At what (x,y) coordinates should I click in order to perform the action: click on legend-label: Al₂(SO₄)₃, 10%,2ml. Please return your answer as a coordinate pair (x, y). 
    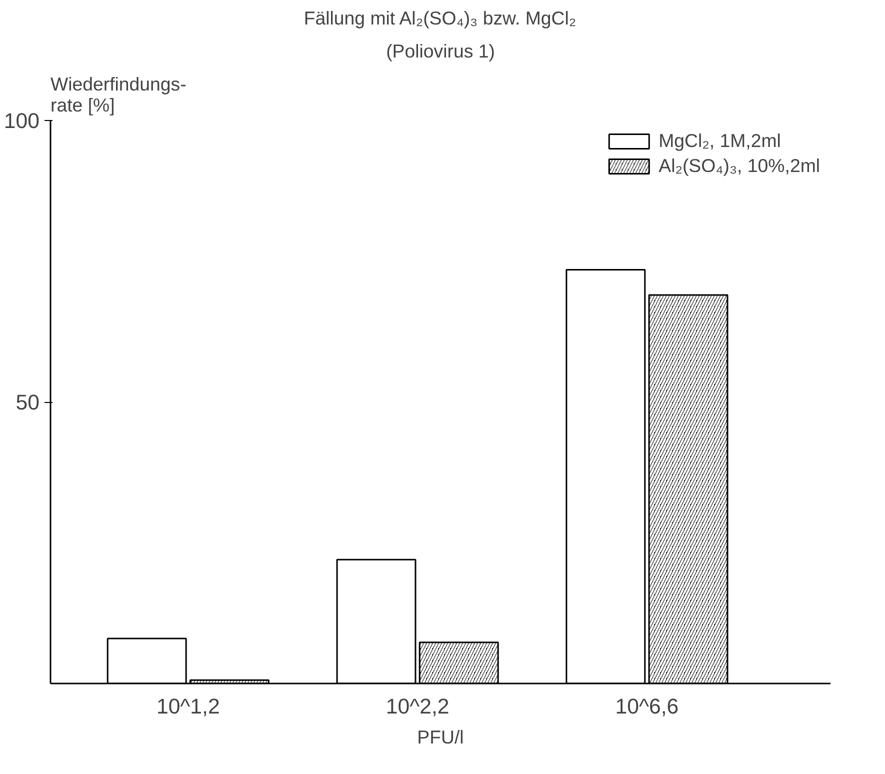
    Looking at the image, I should click on (739, 166).